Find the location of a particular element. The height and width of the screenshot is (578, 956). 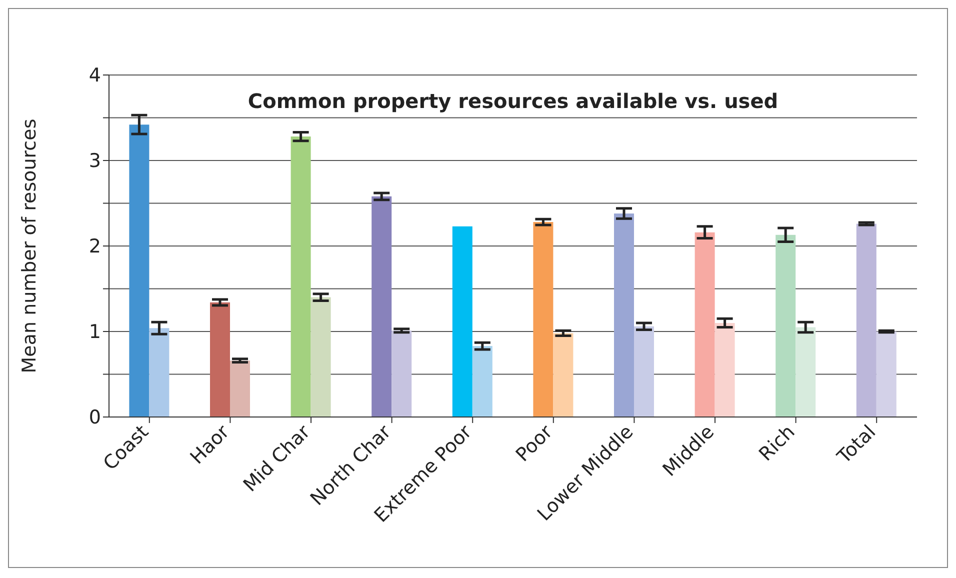

y-tick-label: 4 is located at coordinates (94, 75).